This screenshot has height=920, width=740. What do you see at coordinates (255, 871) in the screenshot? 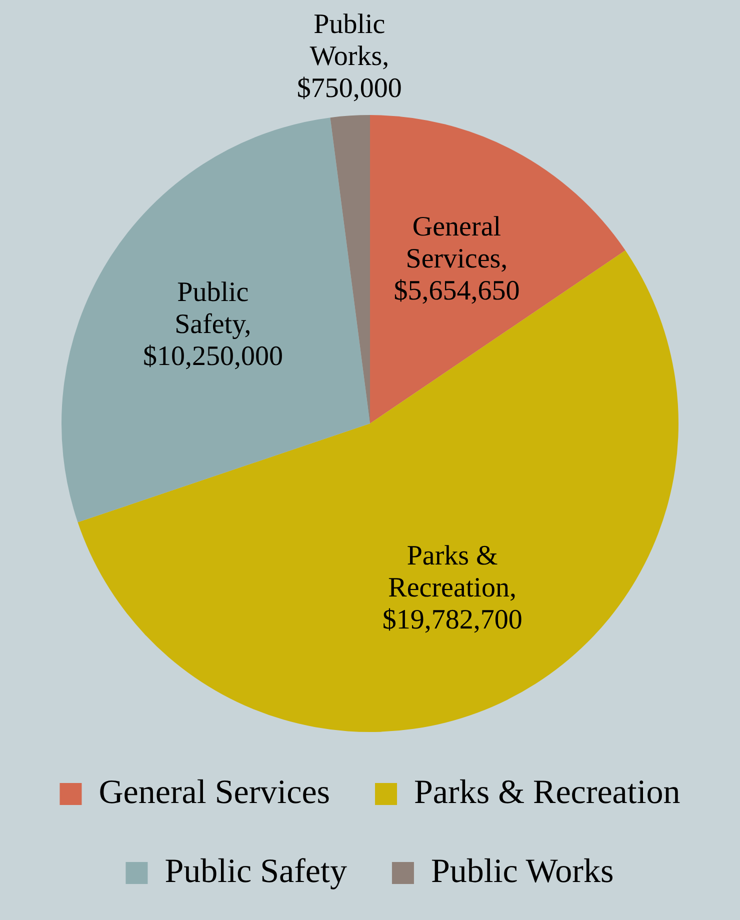
I see `legend-label: Public Safety` at bounding box center [255, 871].